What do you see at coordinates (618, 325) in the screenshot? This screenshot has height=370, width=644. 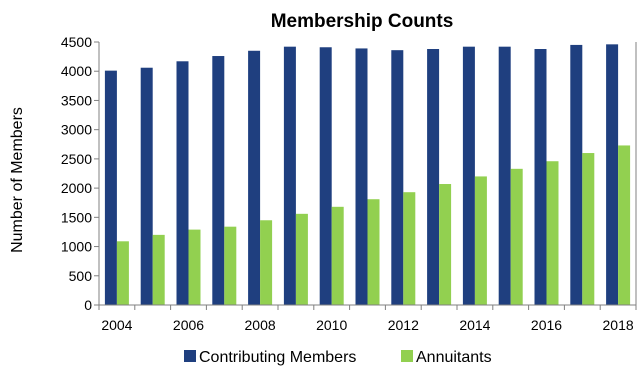 I see `x-tick-label: 2018` at bounding box center [618, 325].